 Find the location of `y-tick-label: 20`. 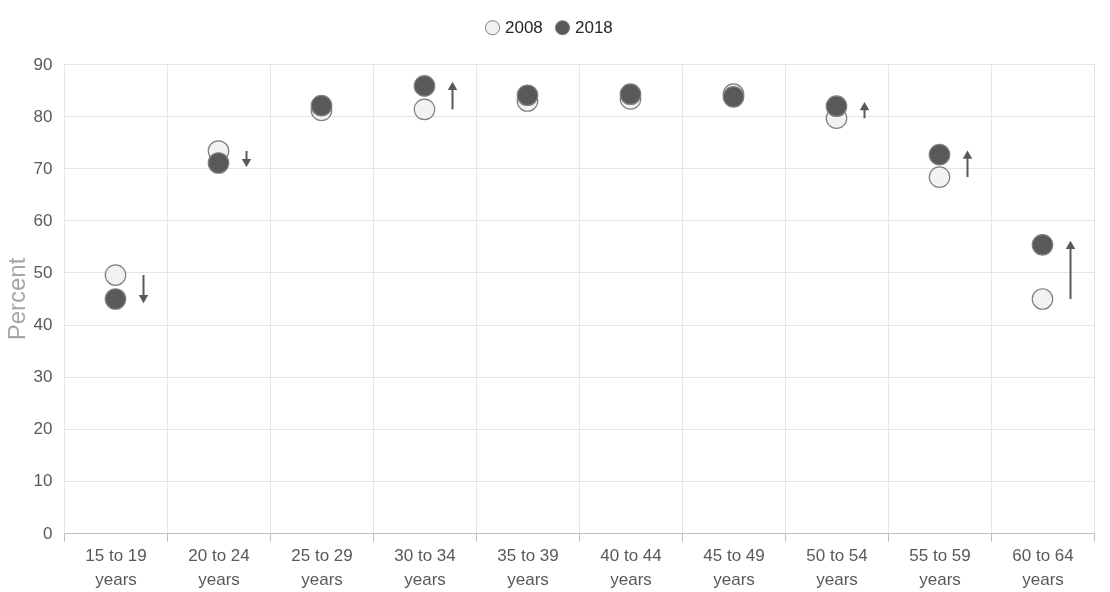

y-tick-label: 20 is located at coordinates (43, 429).